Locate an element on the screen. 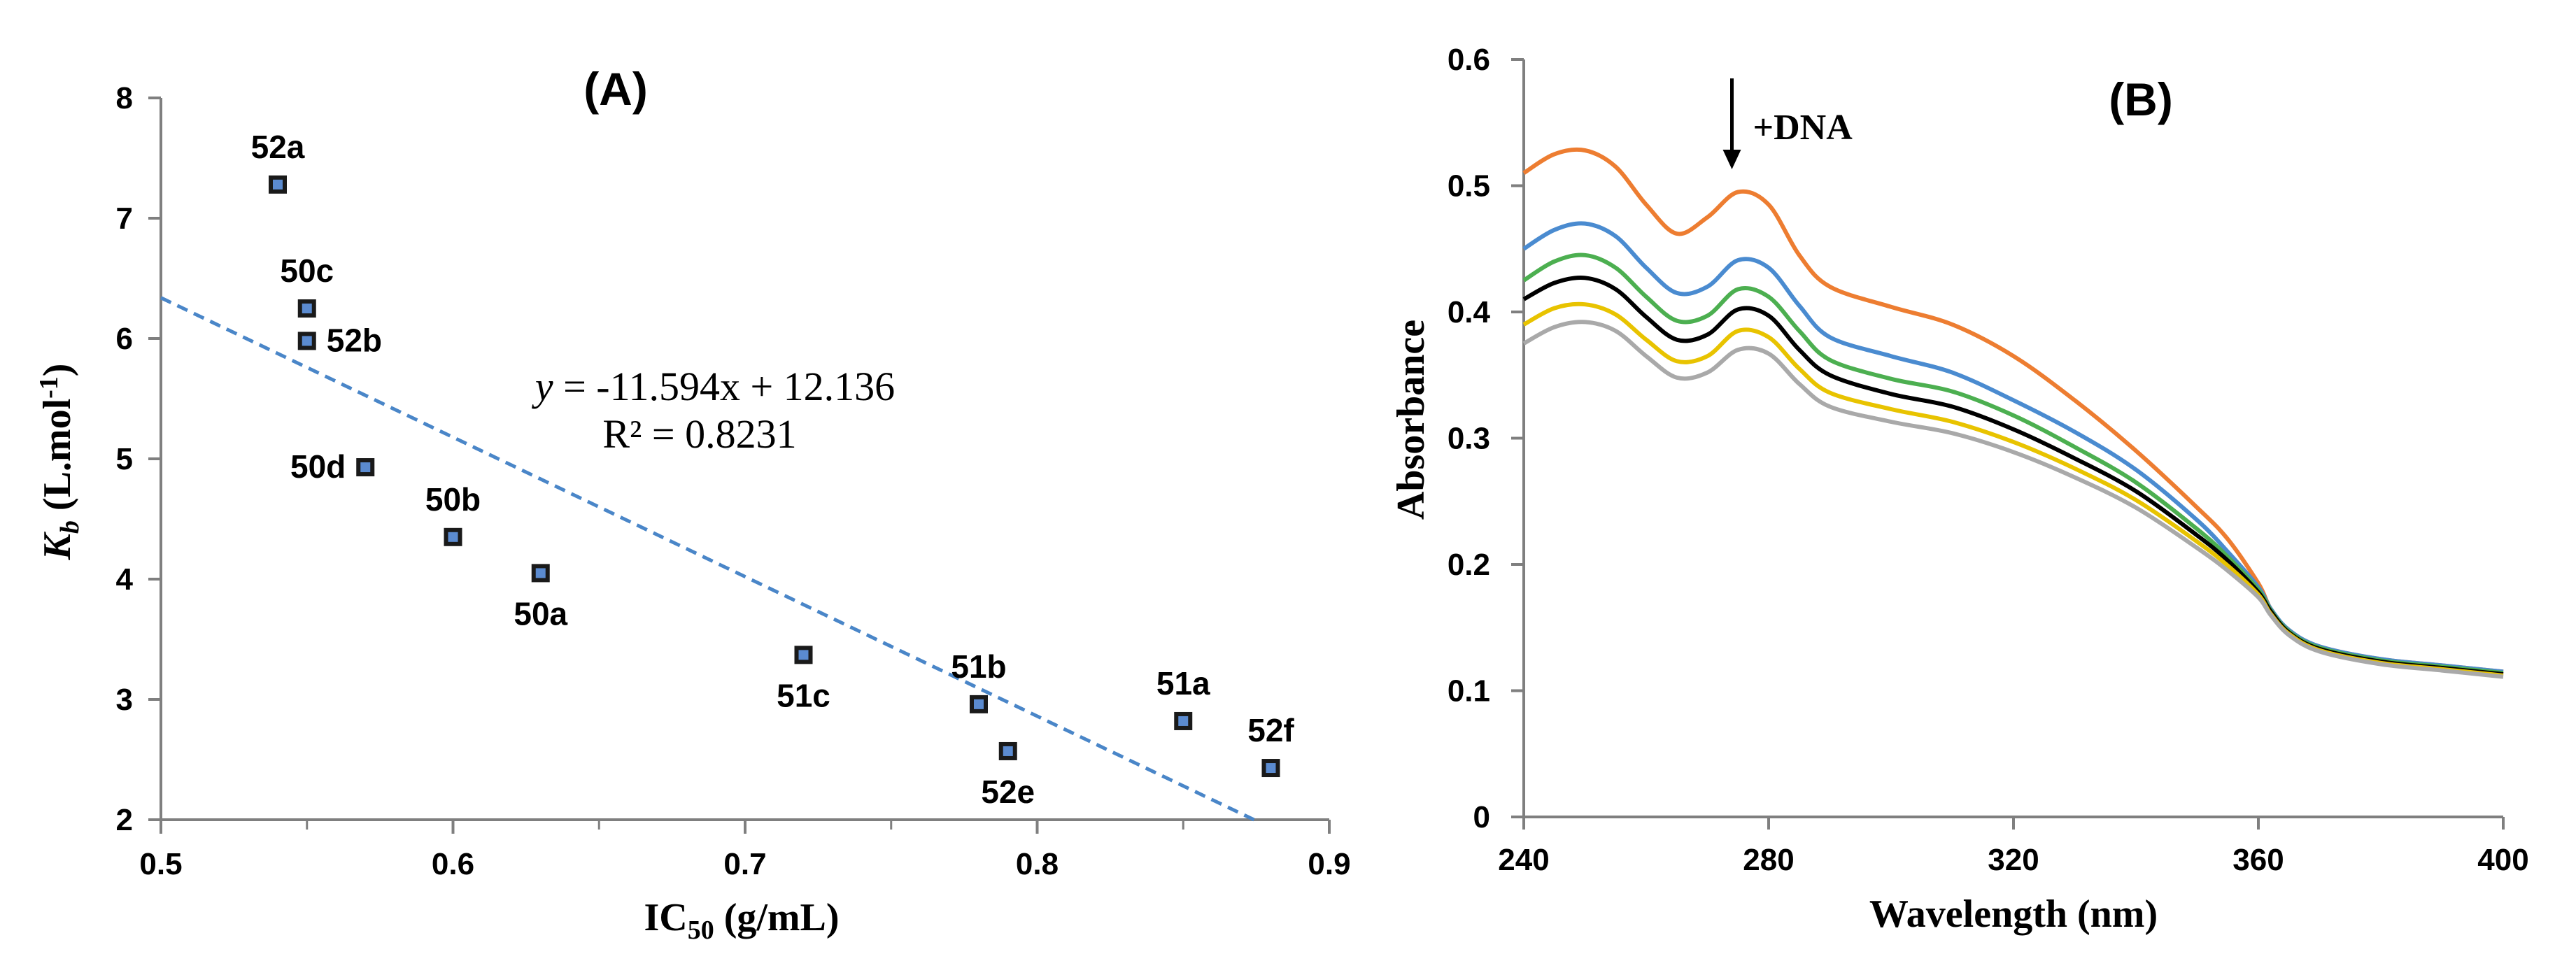  b-y-tick-label: 0.4 is located at coordinates (1469, 312).